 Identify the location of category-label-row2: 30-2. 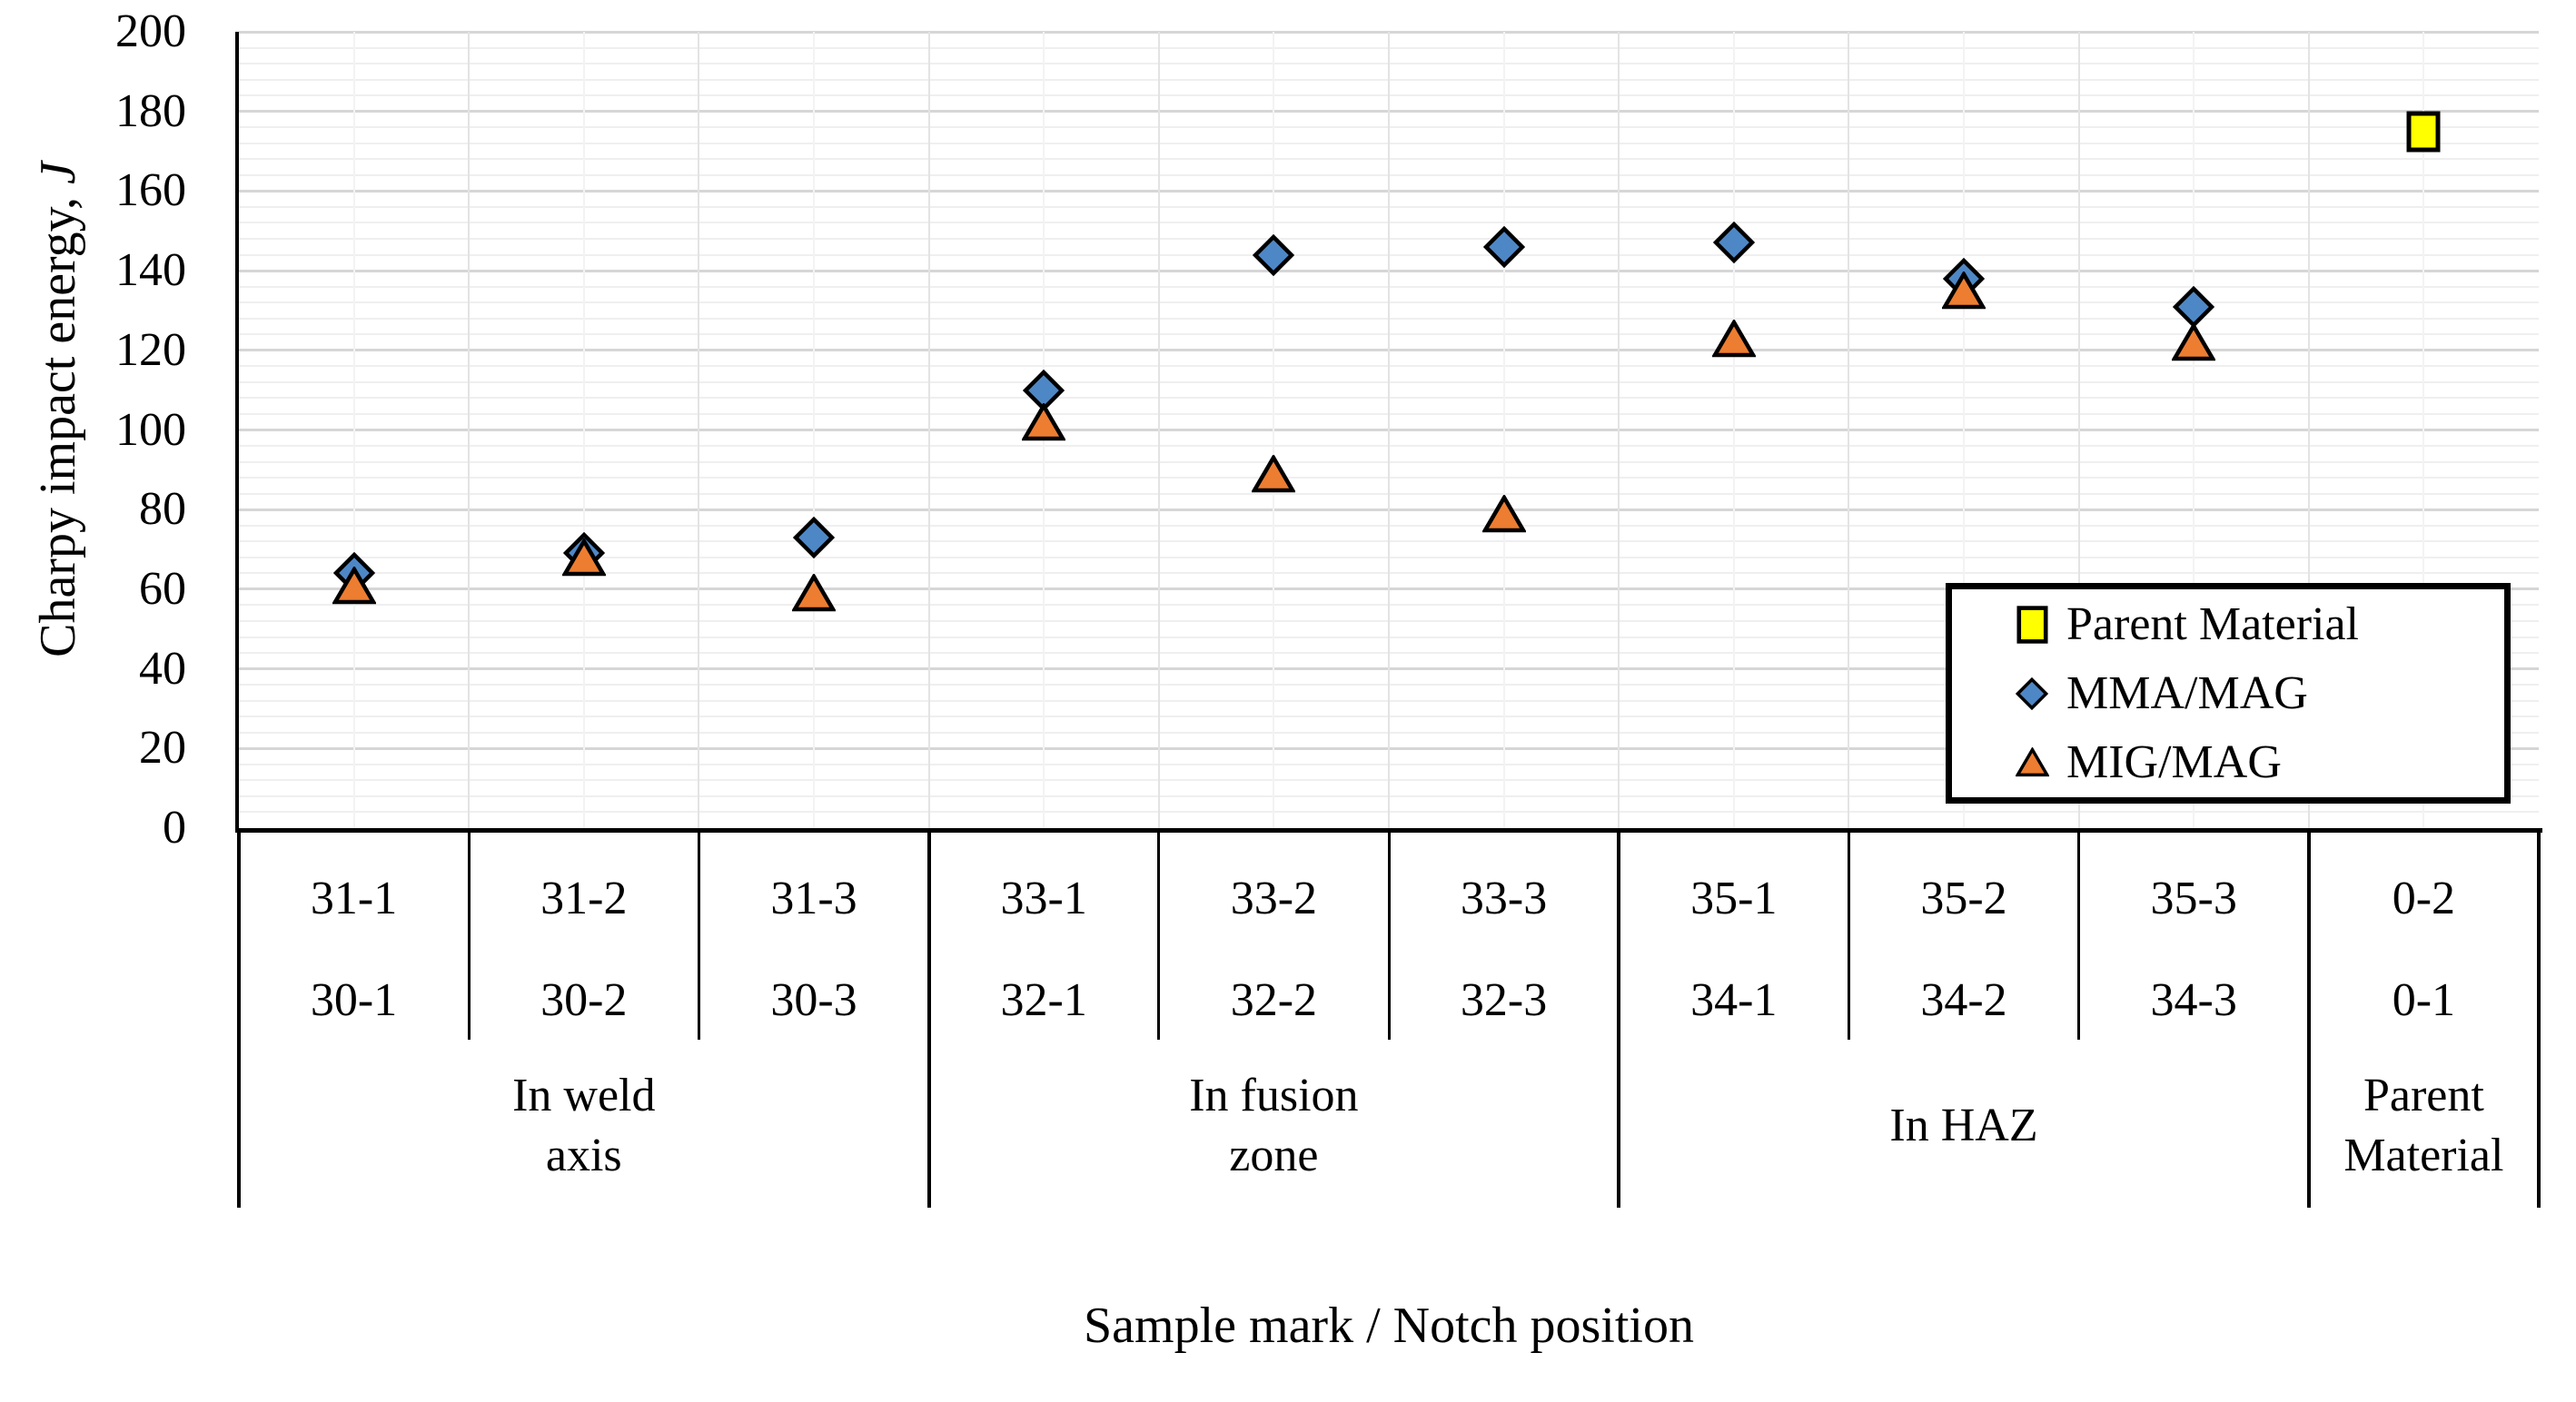
(584, 1000).